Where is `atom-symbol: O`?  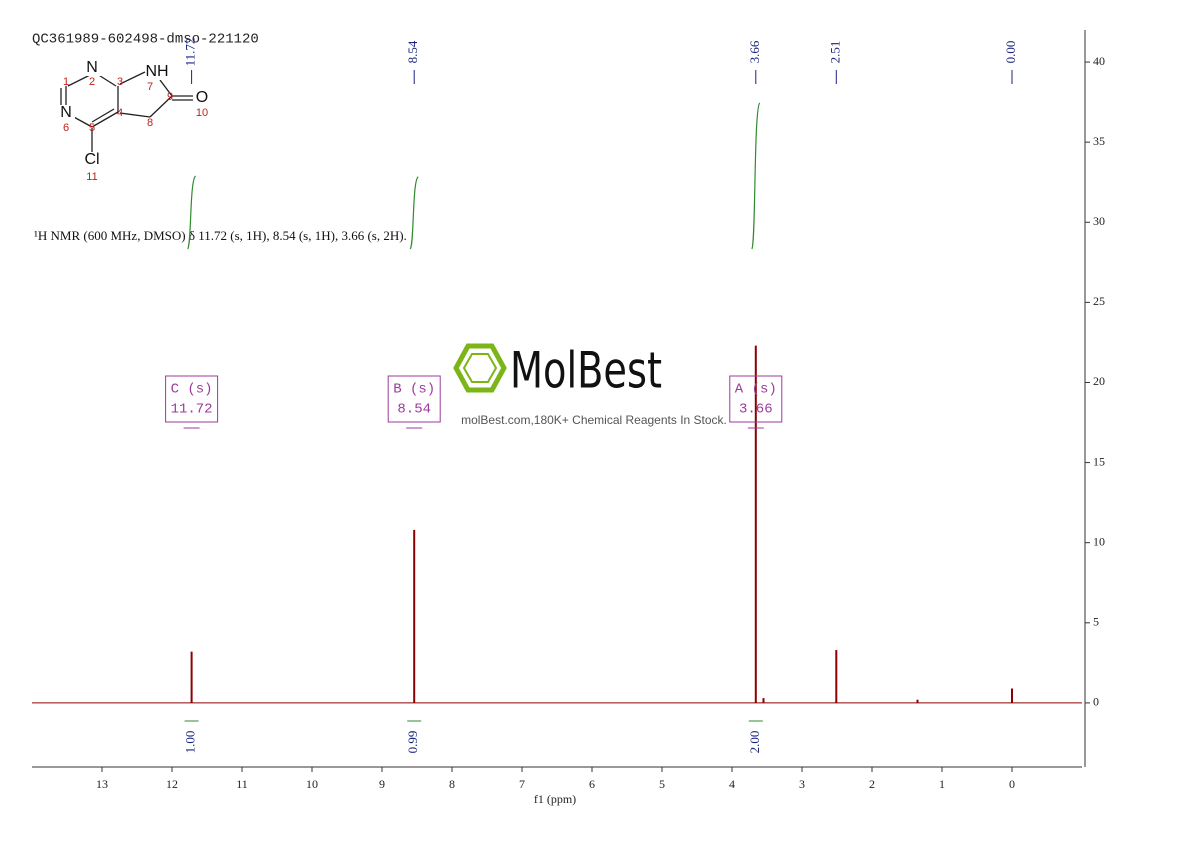 atom-symbol: O is located at coordinates (202, 97).